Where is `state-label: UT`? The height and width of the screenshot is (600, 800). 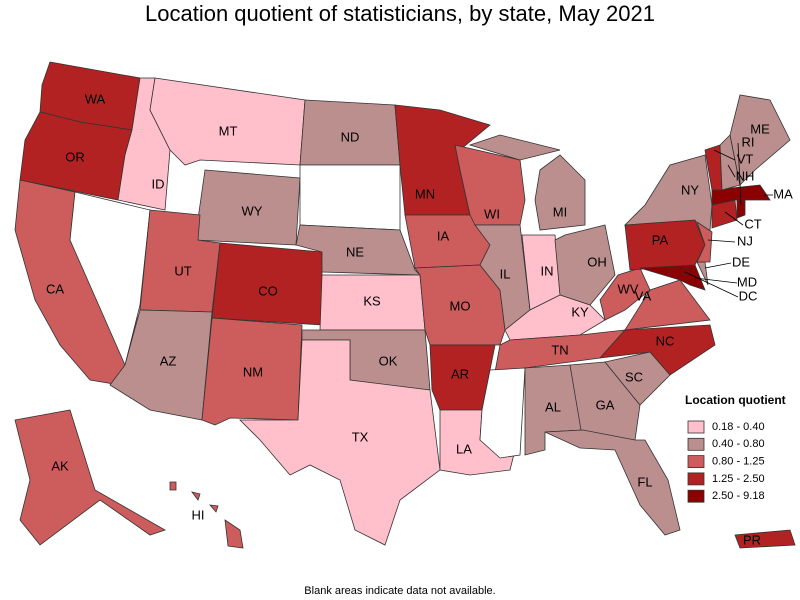 state-label: UT is located at coordinates (182, 270).